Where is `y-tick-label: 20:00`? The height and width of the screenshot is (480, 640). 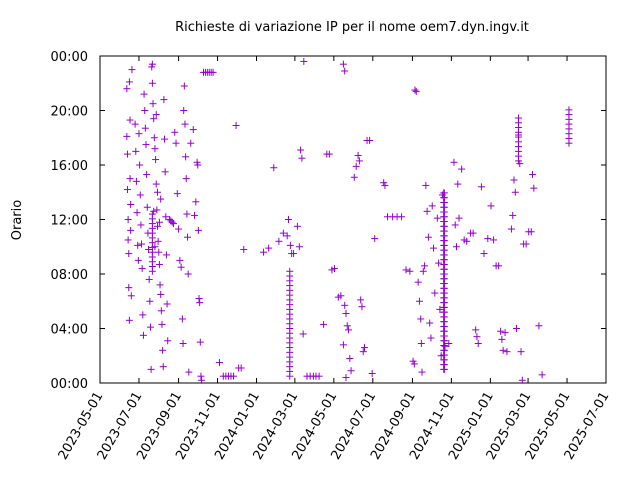 y-tick-label: 20:00 is located at coordinates (69, 112).